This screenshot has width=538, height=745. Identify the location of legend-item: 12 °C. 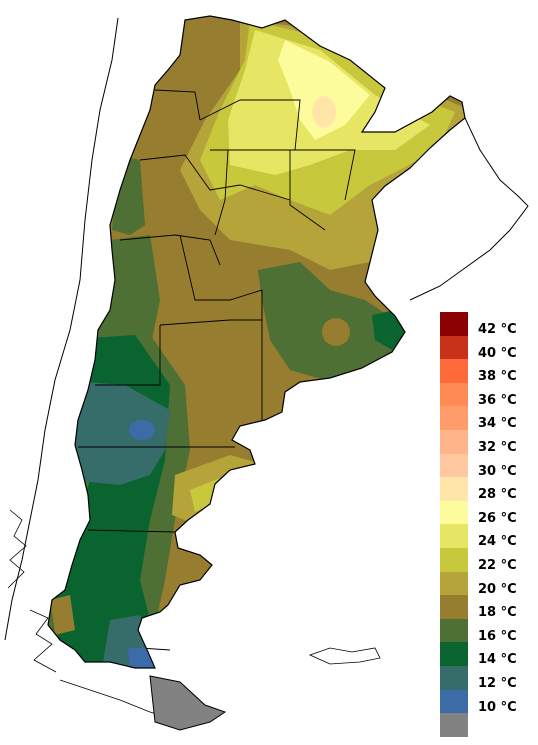
(488, 678).